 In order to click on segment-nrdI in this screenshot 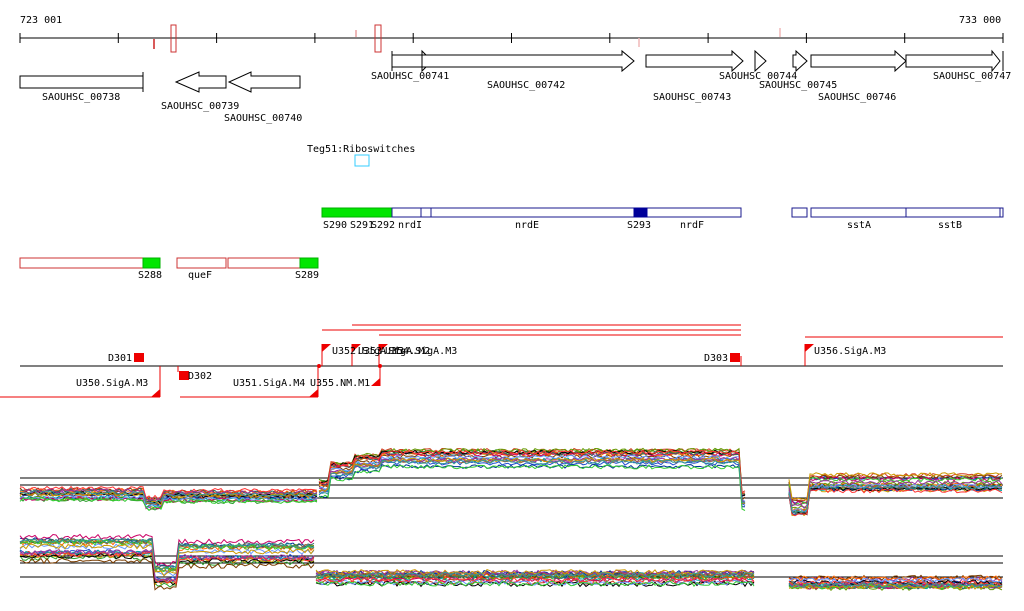, I will do `click(426, 212)`.